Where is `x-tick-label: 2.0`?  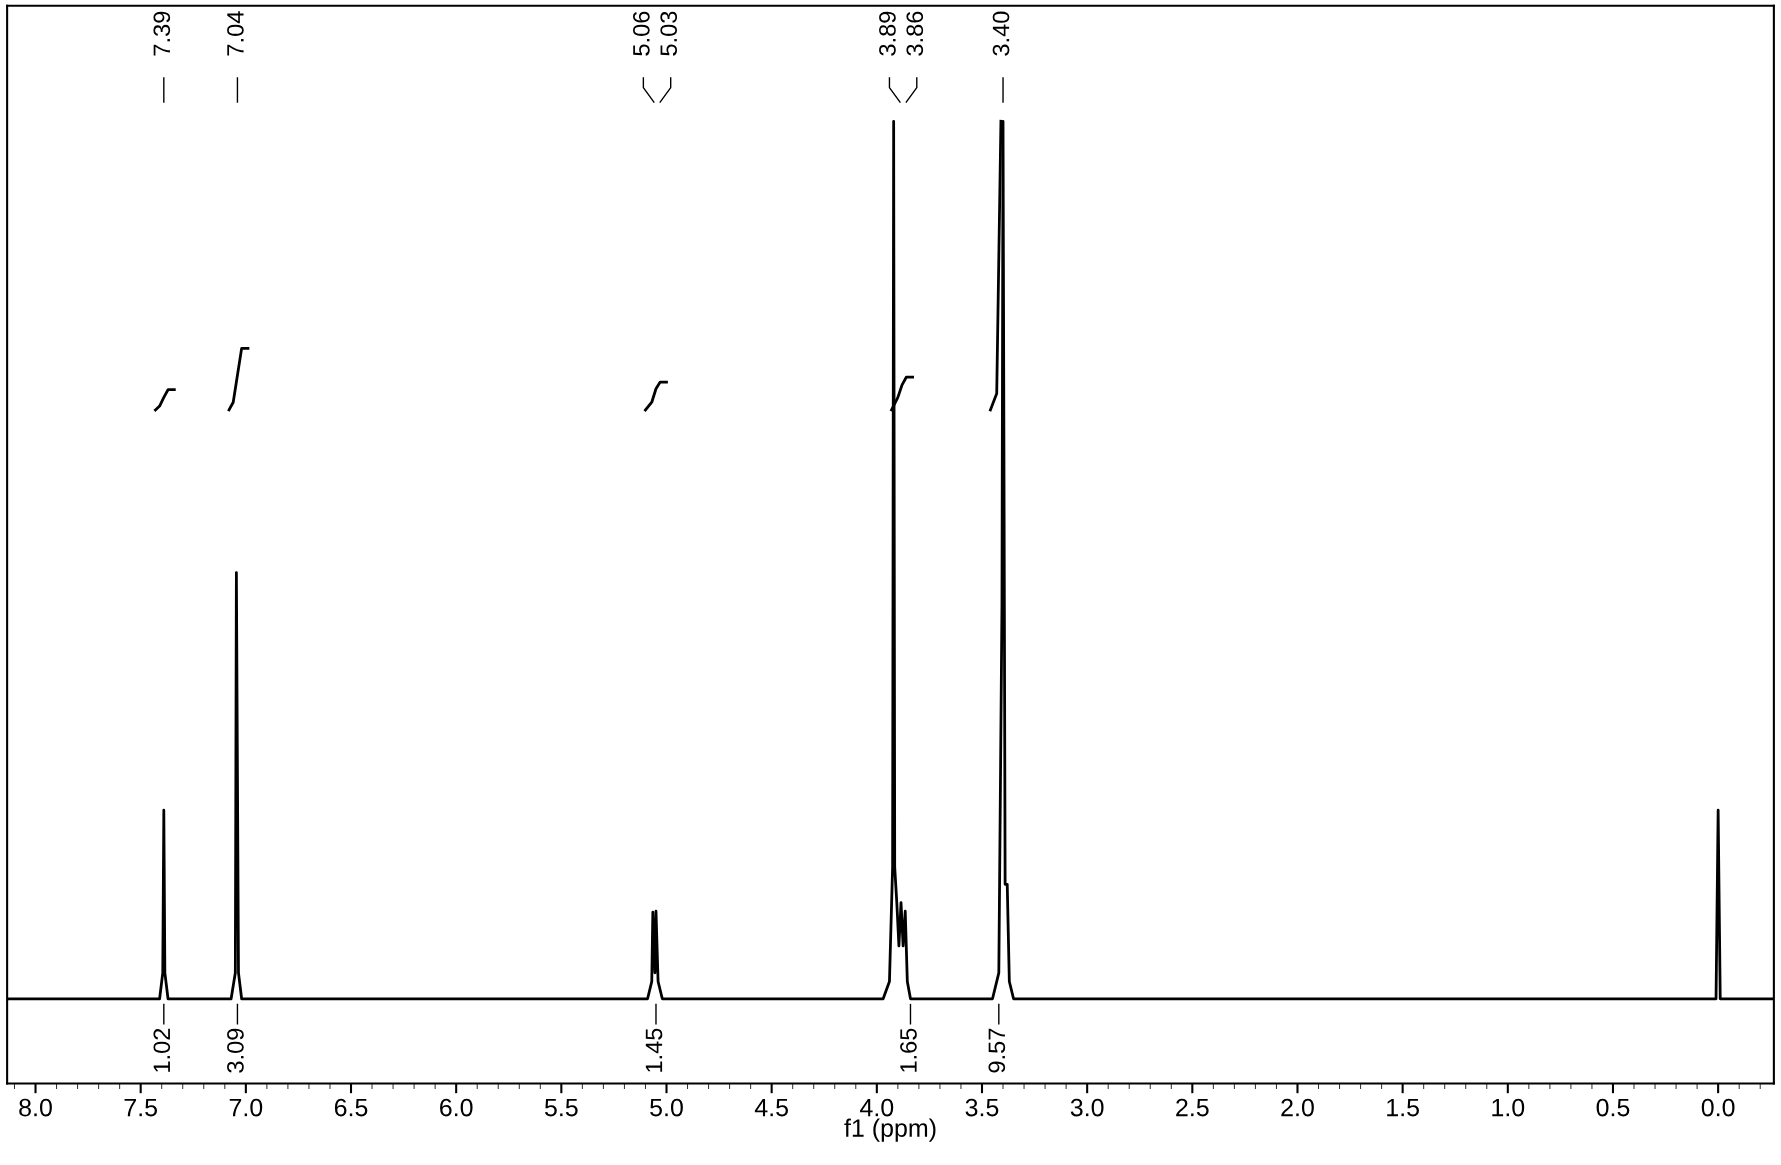
x-tick-label: 2.0 is located at coordinates (1297, 1107).